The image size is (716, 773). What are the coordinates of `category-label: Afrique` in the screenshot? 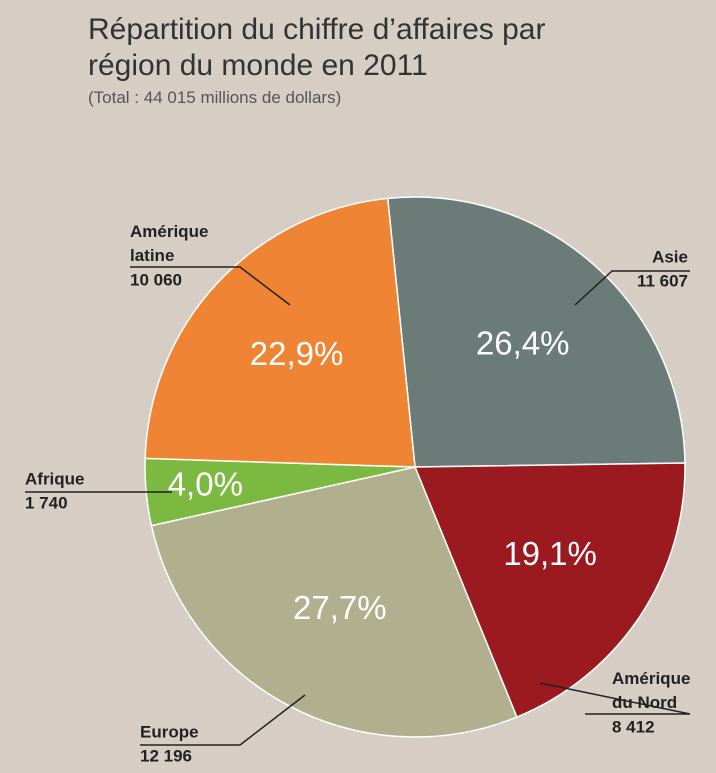 It's located at (55, 478).